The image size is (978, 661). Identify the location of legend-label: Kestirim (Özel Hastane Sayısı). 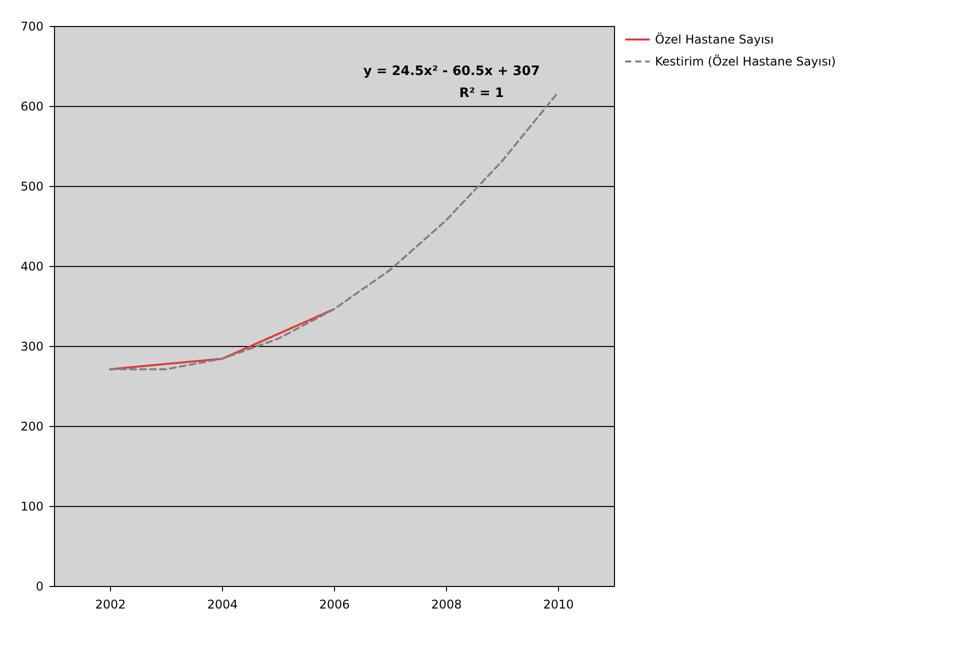
(745, 61).